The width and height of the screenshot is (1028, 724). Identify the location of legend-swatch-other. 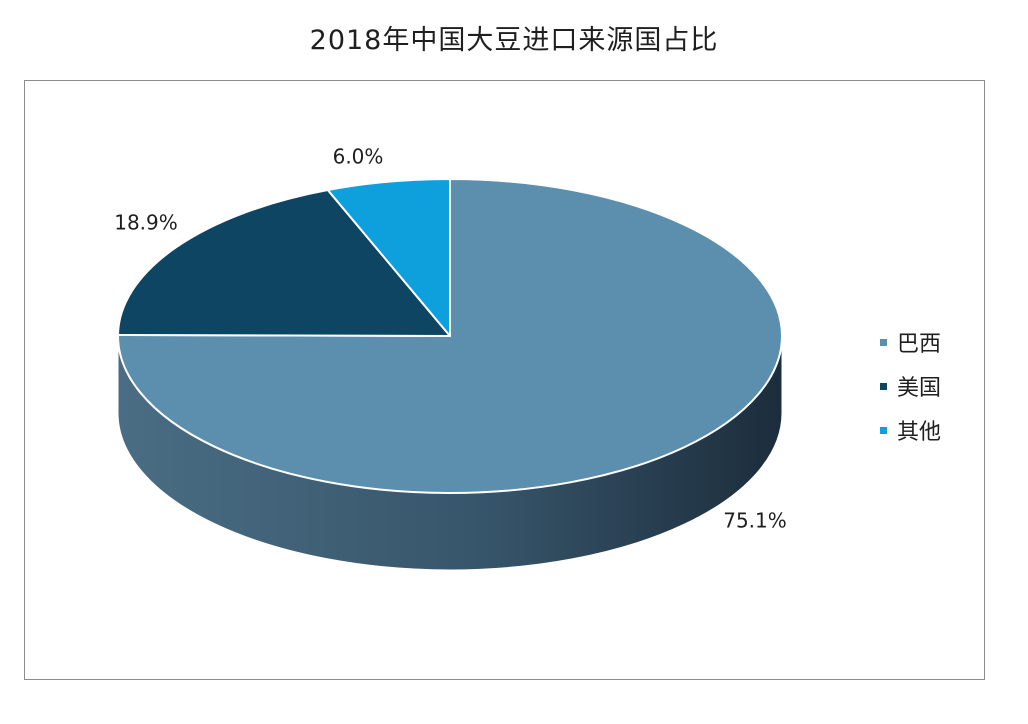
(883, 430).